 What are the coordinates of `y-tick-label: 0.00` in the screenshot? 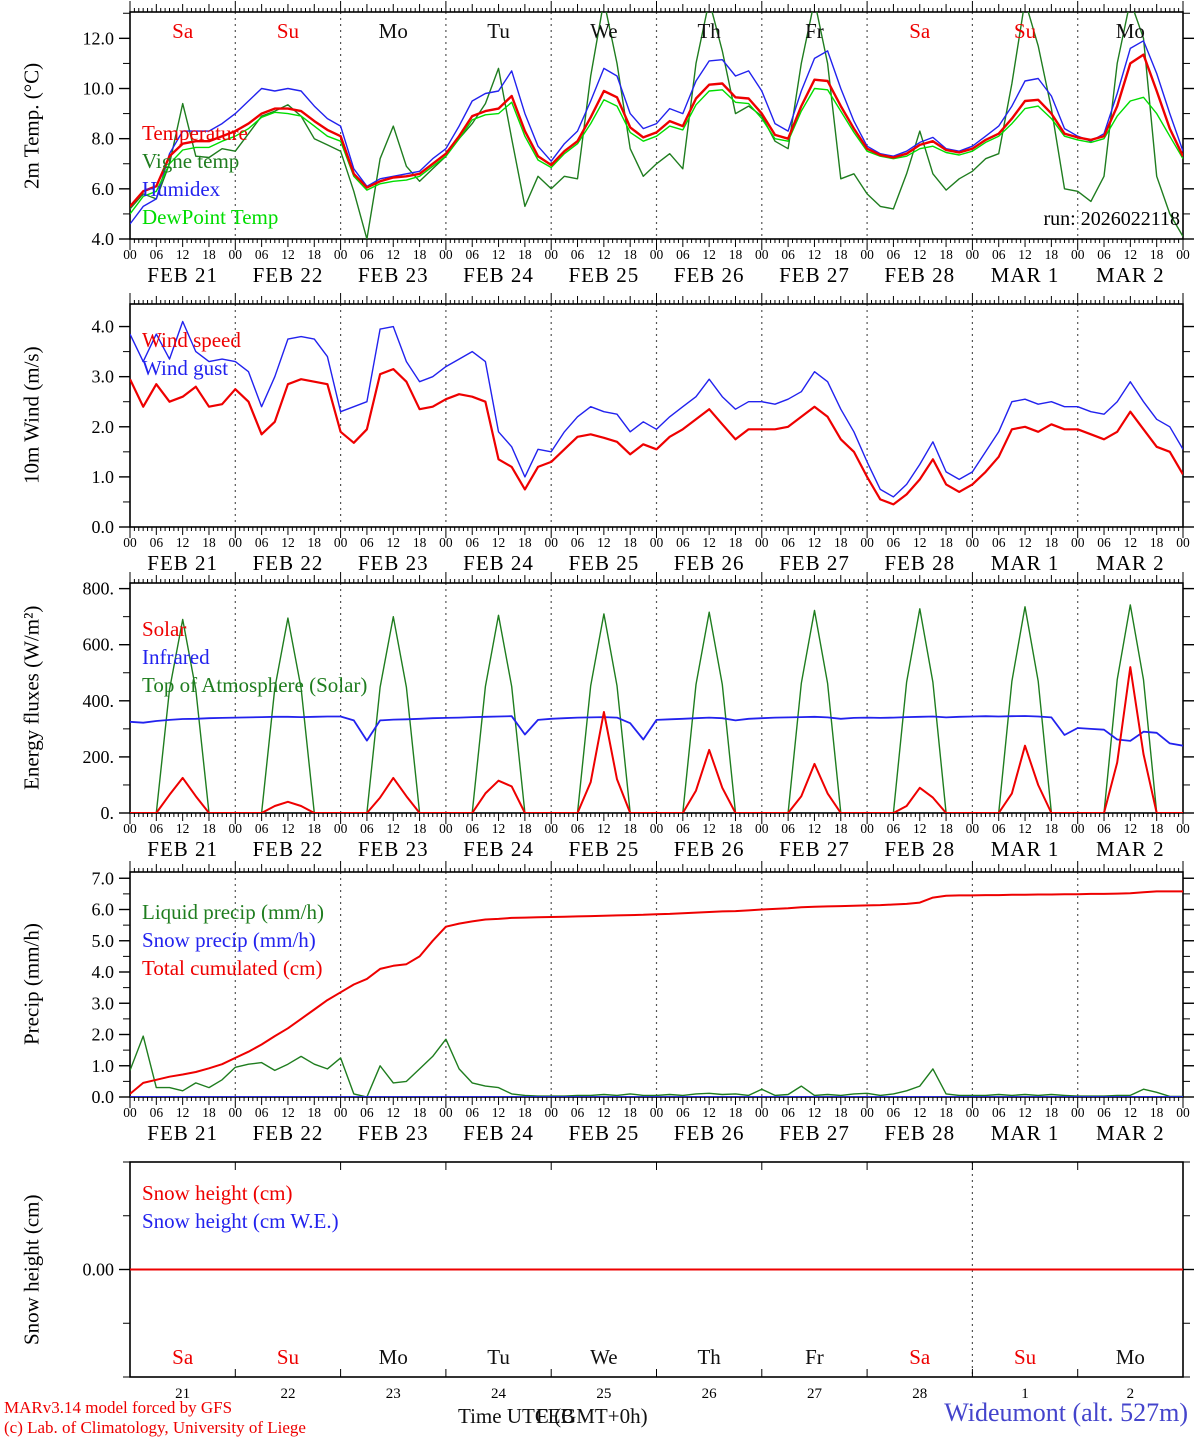 It's located at (99, 1270).